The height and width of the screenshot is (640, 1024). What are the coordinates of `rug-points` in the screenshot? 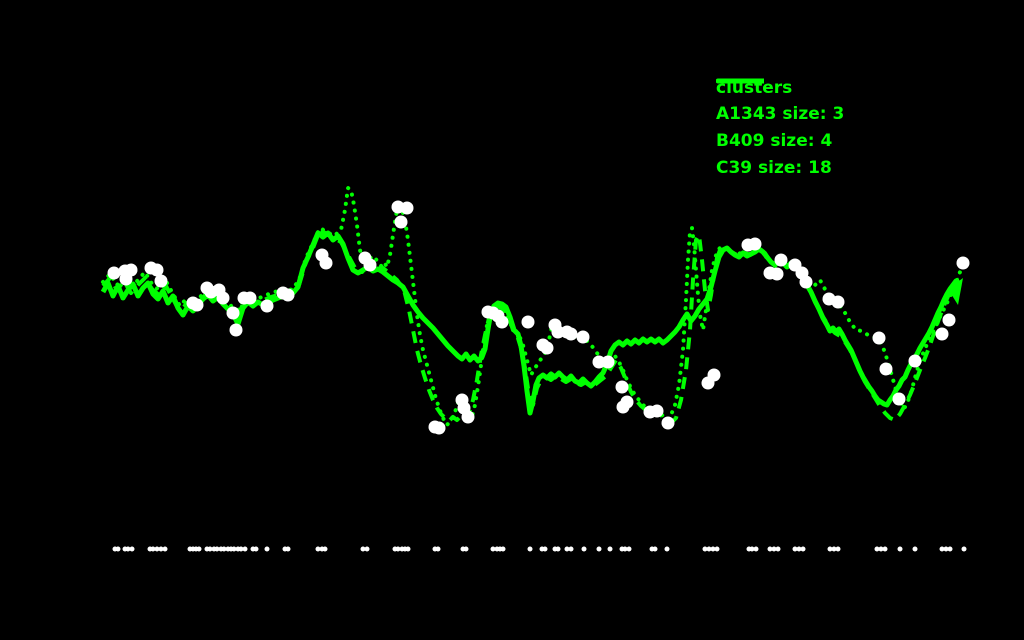 It's located at (539, 549).